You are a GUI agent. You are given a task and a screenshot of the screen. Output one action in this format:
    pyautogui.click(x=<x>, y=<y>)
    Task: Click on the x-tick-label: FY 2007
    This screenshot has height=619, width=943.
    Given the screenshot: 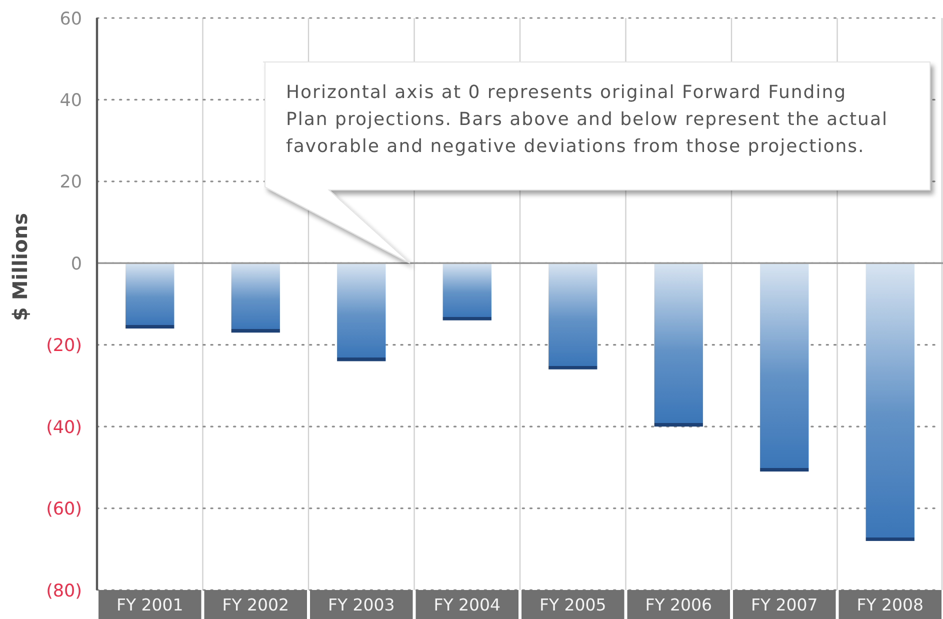 What is the action you would take?
    pyautogui.click(x=784, y=604)
    